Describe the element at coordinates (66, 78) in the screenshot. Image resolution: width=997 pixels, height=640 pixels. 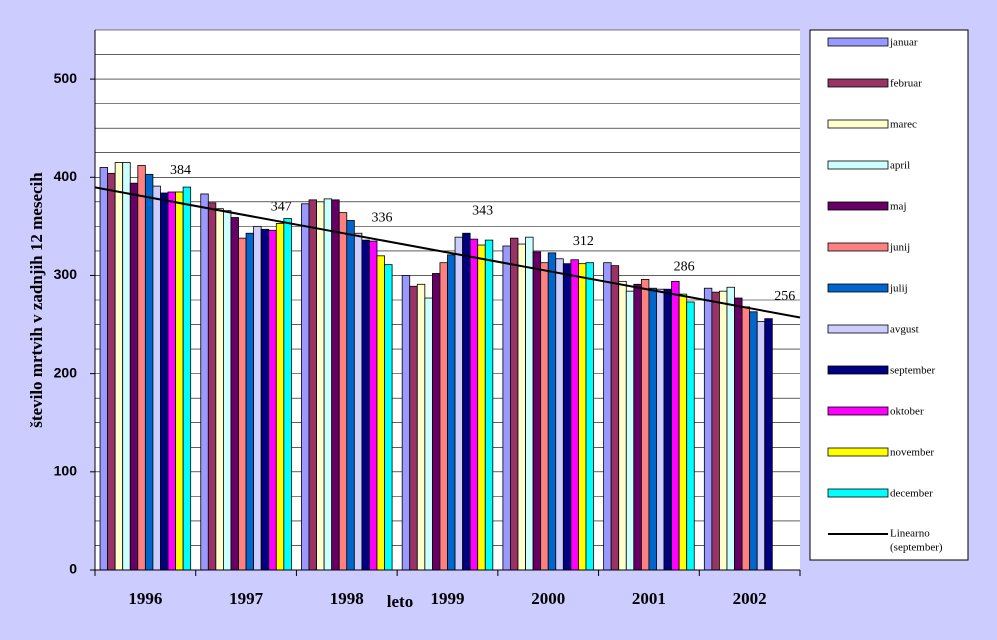
I see `y-tick-label: 500` at that location.